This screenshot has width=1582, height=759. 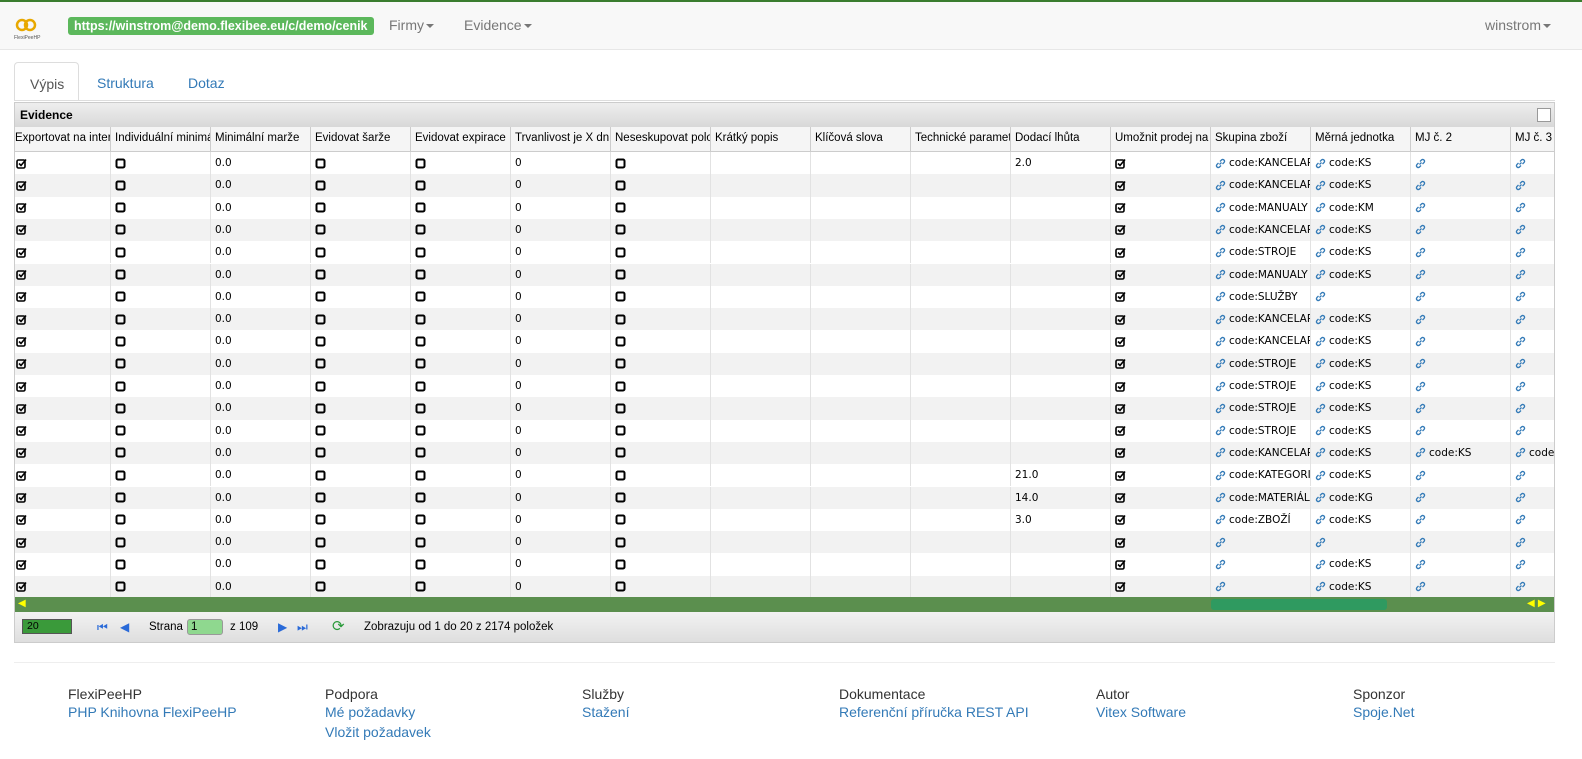 What do you see at coordinates (498, 25) in the screenshot?
I see `menu-evidence: Evidence` at bounding box center [498, 25].